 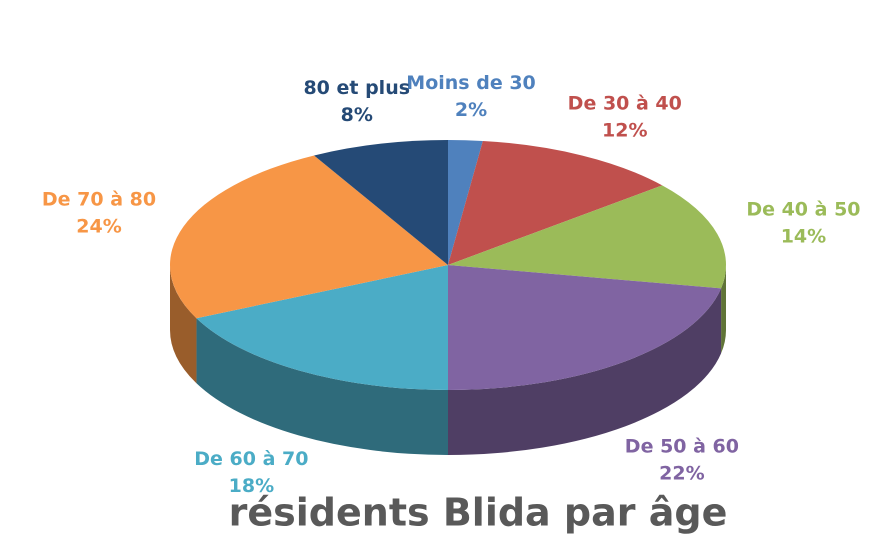 What do you see at coordinates (251, 459) in the screenshot?
I see `data-label-category: De 60 à 70` at bounding box center [251, 459].